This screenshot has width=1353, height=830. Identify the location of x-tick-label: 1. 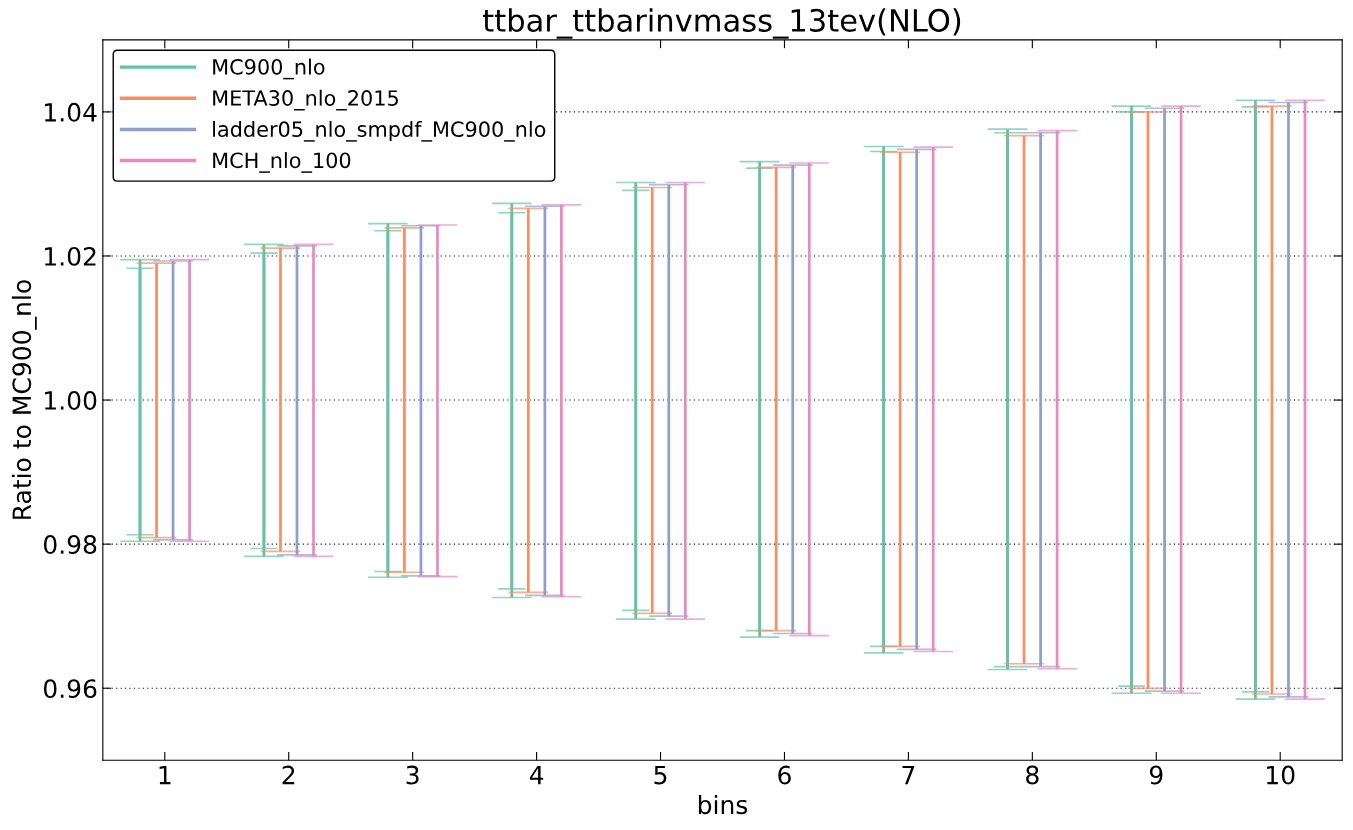
(165, 775).